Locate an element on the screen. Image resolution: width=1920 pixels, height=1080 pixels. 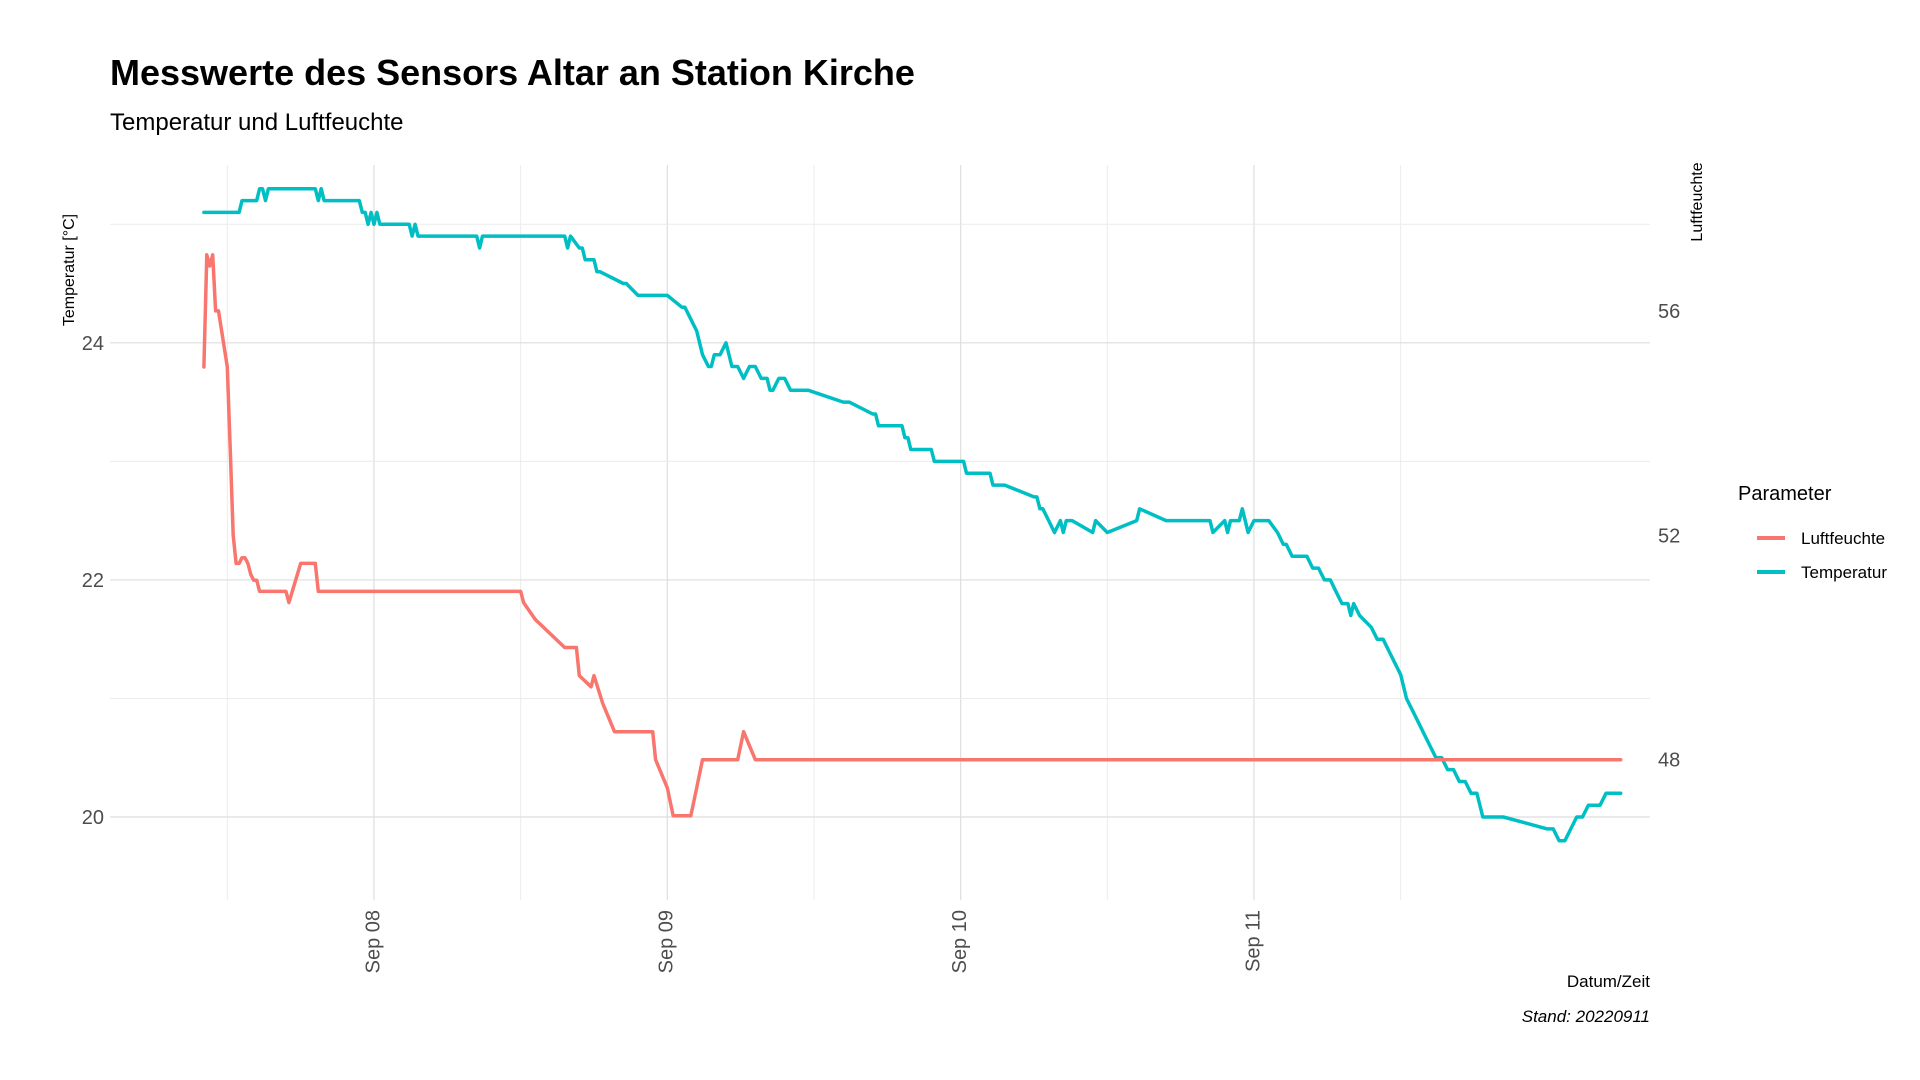
y2-tick-label: 56 is located at coordinates (1669, 312).